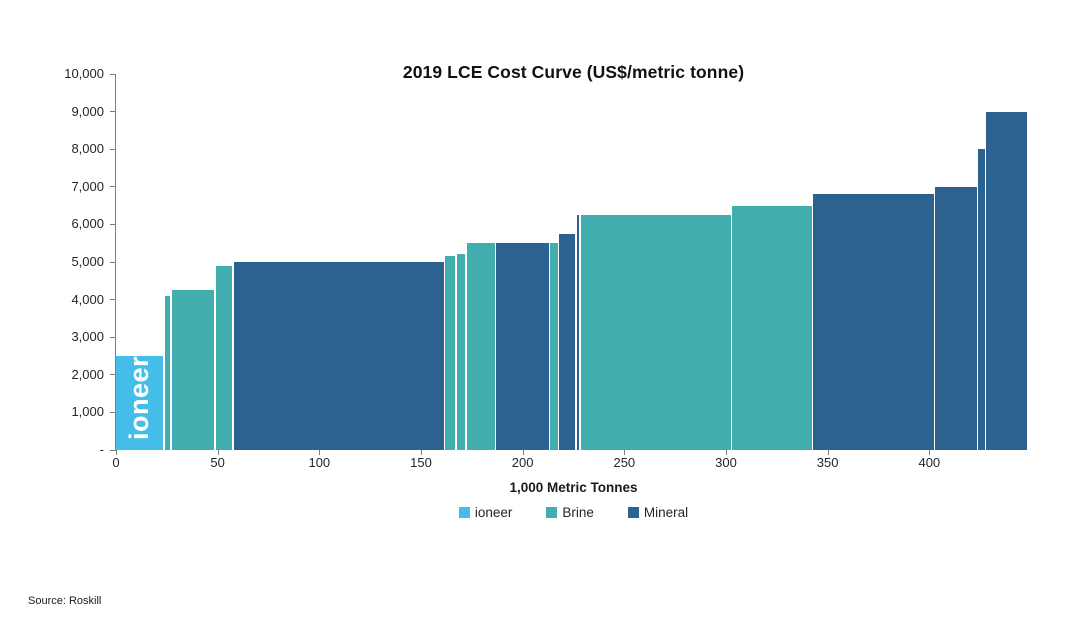 The image size is (1077, 617). Describe the element at coordinates (87, 111) in the screenshot. I see `y-tick-label: 9,000` at that location.